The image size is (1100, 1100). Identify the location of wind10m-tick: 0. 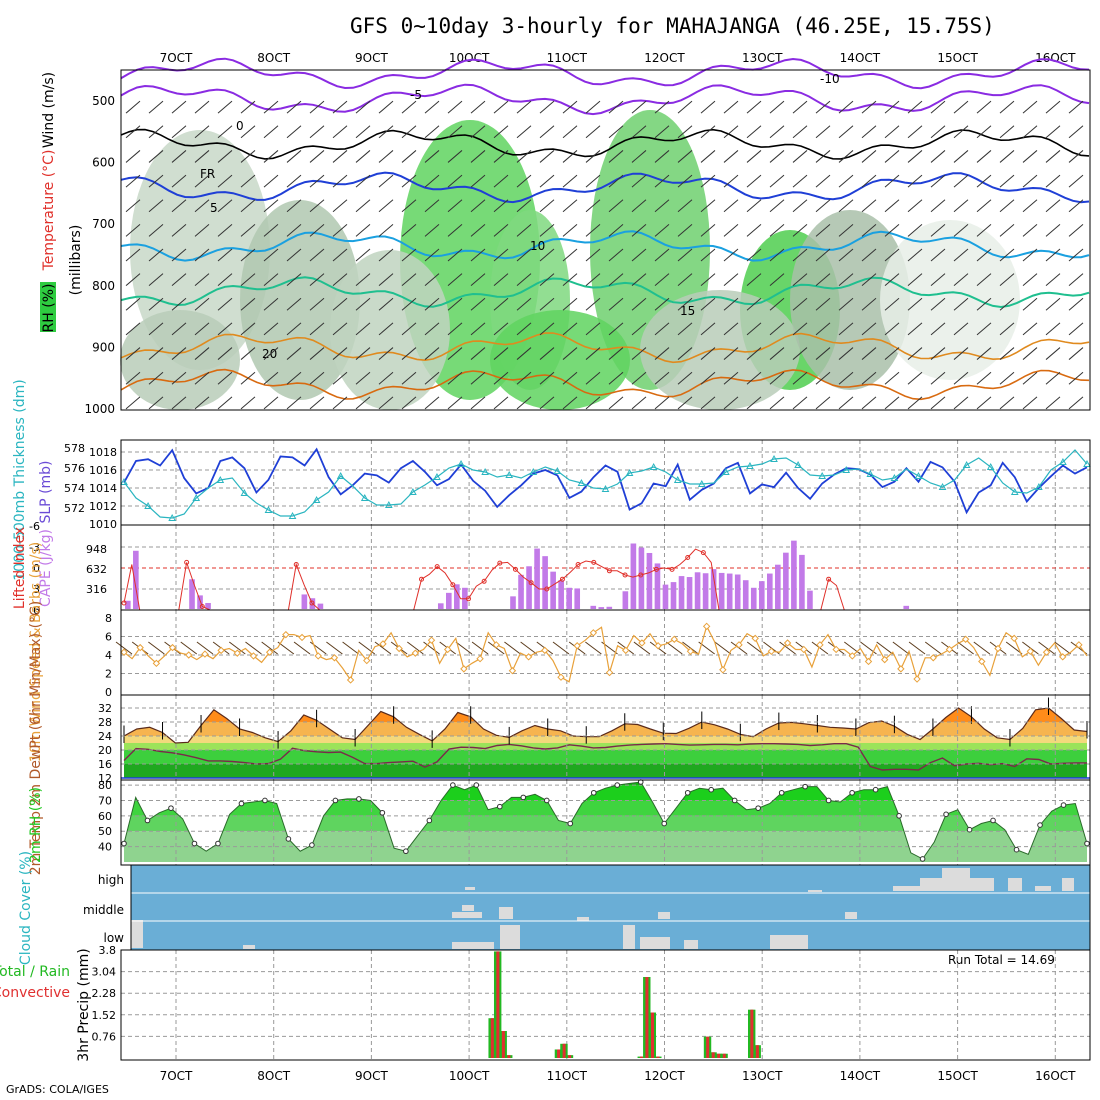
(108, 692).